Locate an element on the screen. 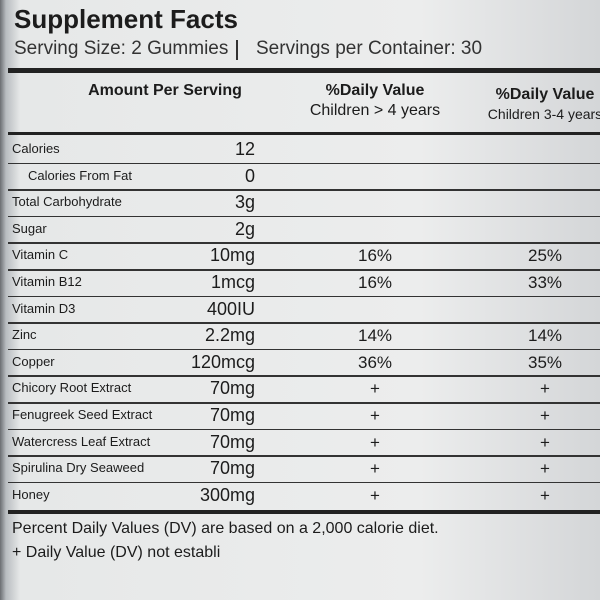 The height and width of the screenshot is (600, 600). nutrient-name: Calories From Fat is located at coordinates (80, 175).